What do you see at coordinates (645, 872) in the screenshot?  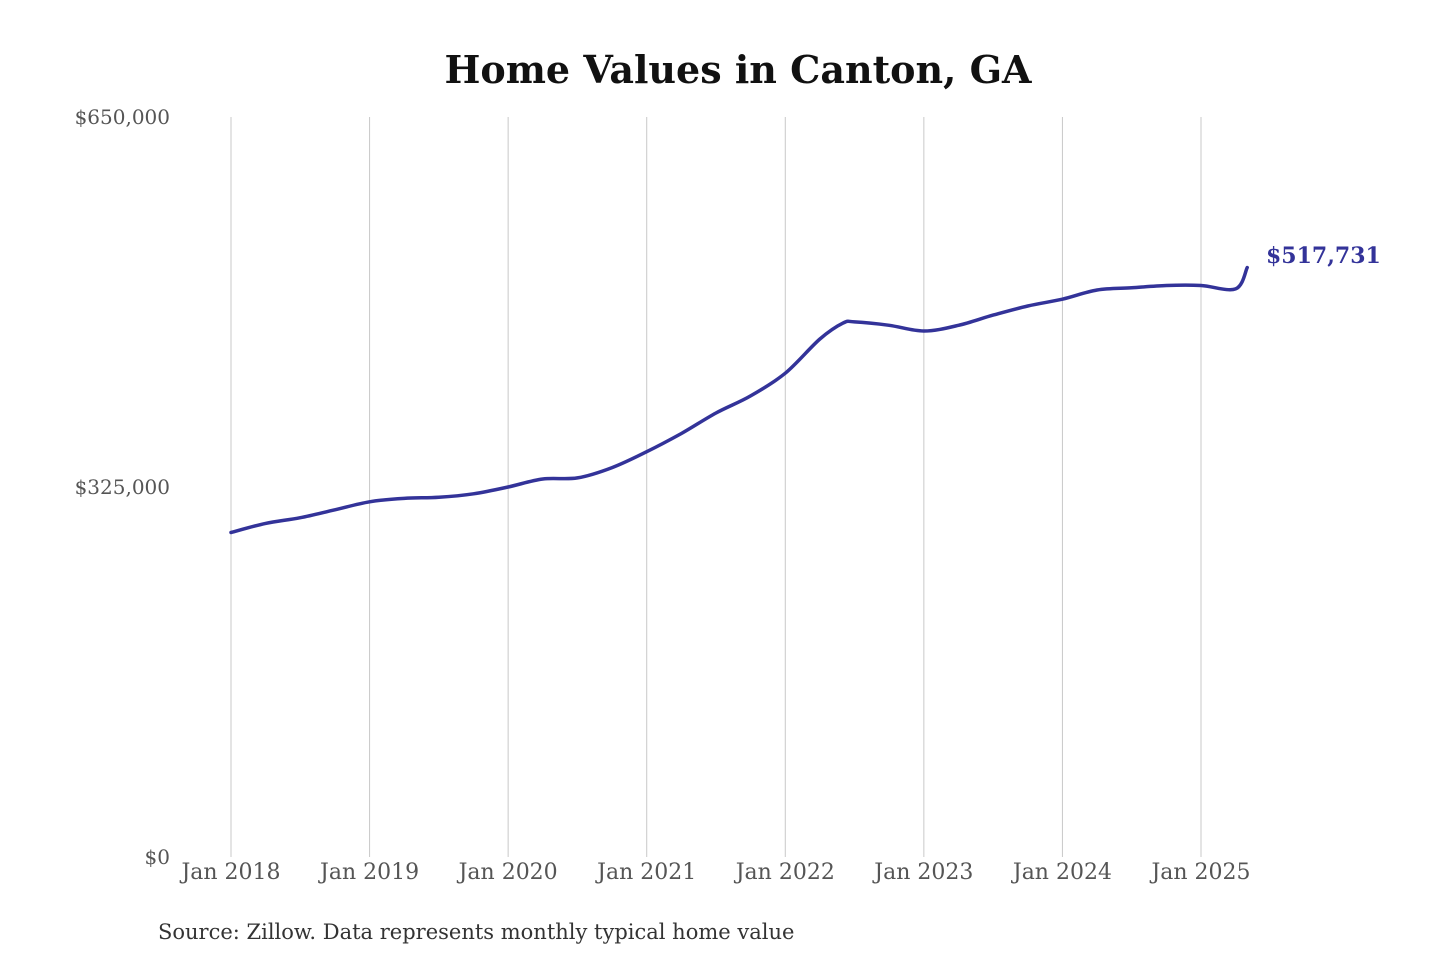 I see `x-tick-label: Jan 2021` at bounding box center [645, 872].